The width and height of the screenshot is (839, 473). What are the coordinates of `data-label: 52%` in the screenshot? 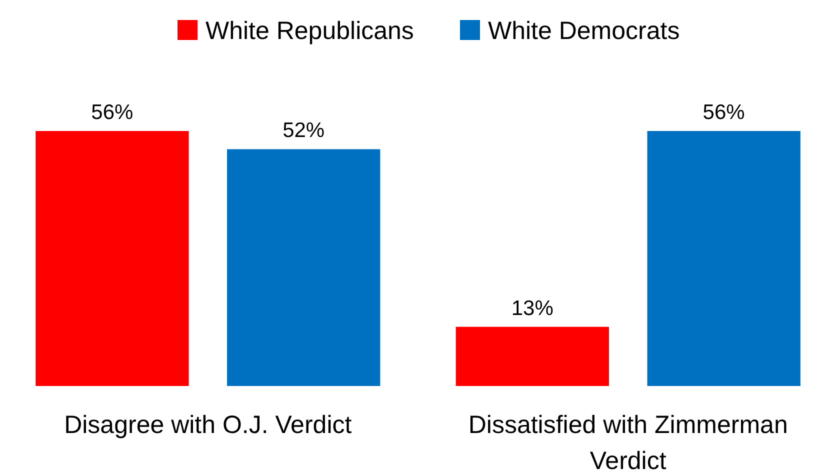 It's located at (303, 130).